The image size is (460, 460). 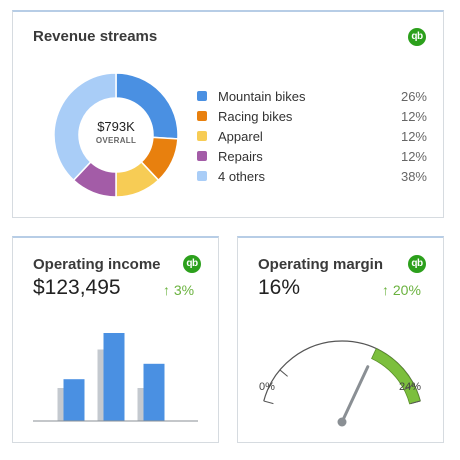 What do you see at coordinates (240, 156) in the screenshot?
I see `legend-label: Repairs` at bounding box center [240, 156].